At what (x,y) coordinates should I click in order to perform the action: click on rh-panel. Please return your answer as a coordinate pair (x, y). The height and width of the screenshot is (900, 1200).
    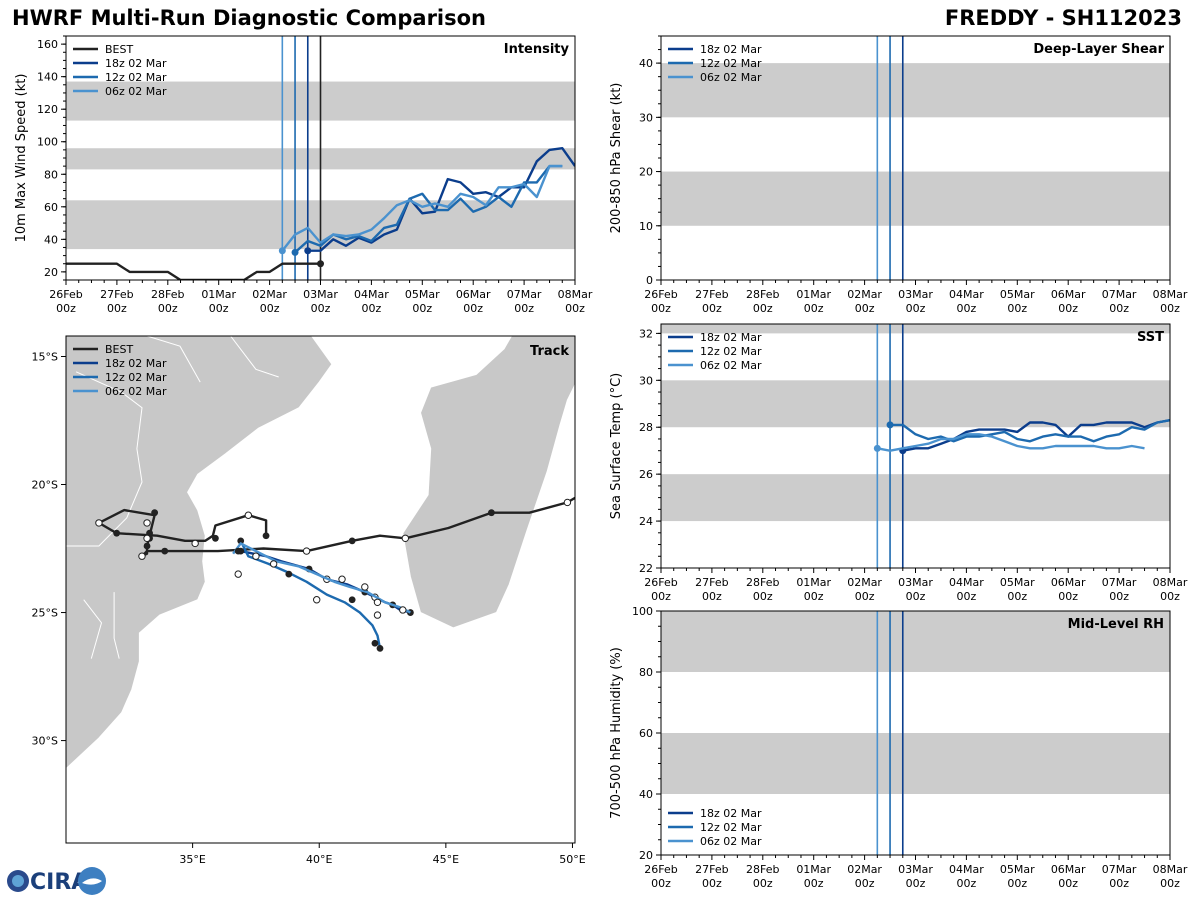
    Looking at the image, I should click on (913, 735).